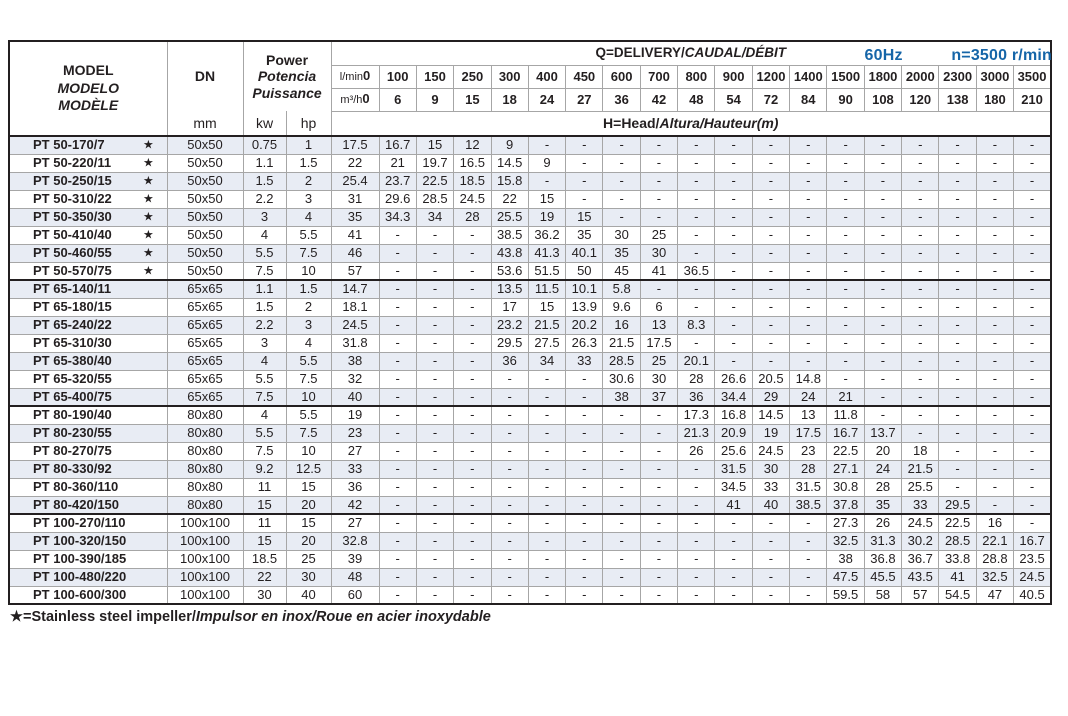  Describe the element at coordinates (355, 397) in the screenshot. I see `head-value-cell: 40` at that location.